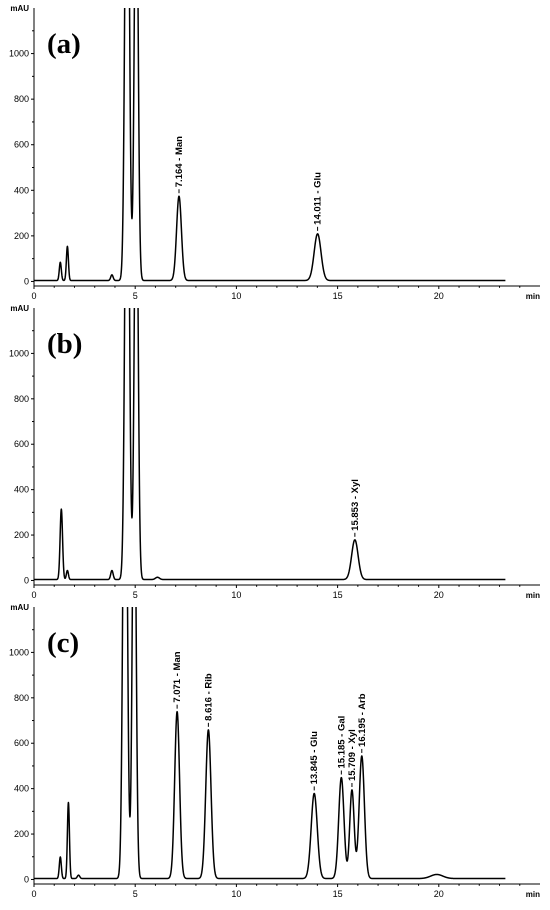  What do you see at coordinates (341, 742) in the screenshot?
I see `peak-label: 15.185 - Gal` at bounding box center [341, 742].